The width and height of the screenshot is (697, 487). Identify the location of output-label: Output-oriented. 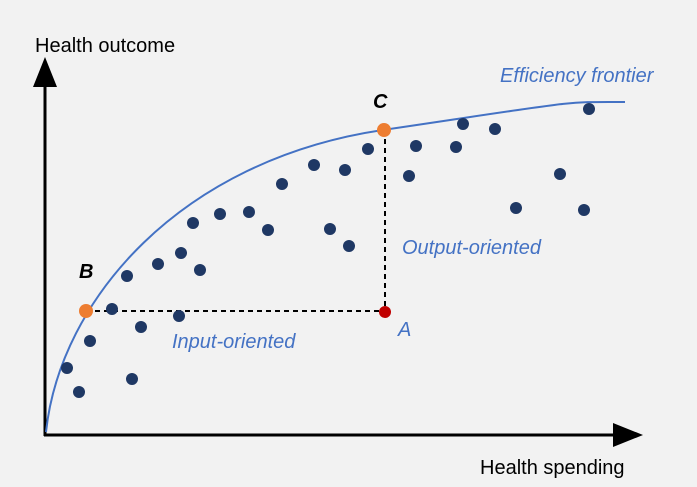
(472, 248).